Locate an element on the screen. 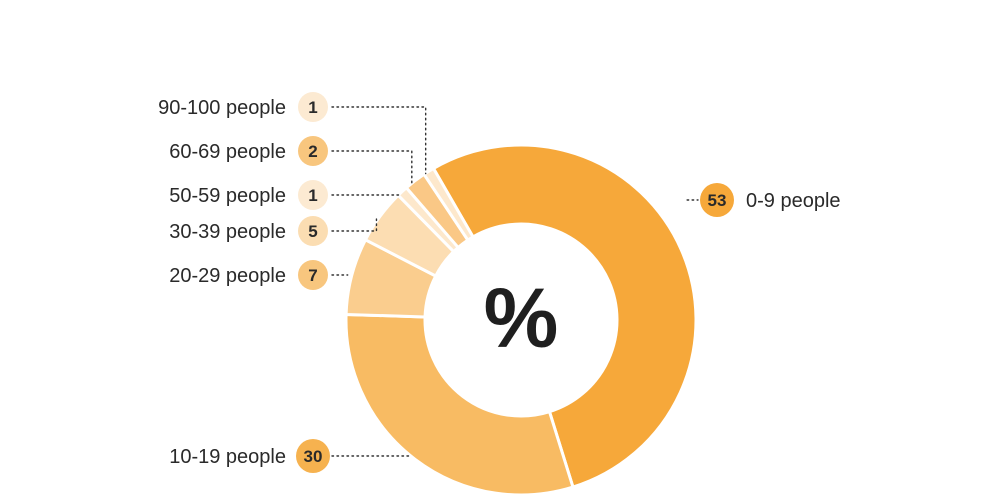 This screenshot has height=500, width=1000. value-badge-90-100-people is located at coordinates (313, 107).